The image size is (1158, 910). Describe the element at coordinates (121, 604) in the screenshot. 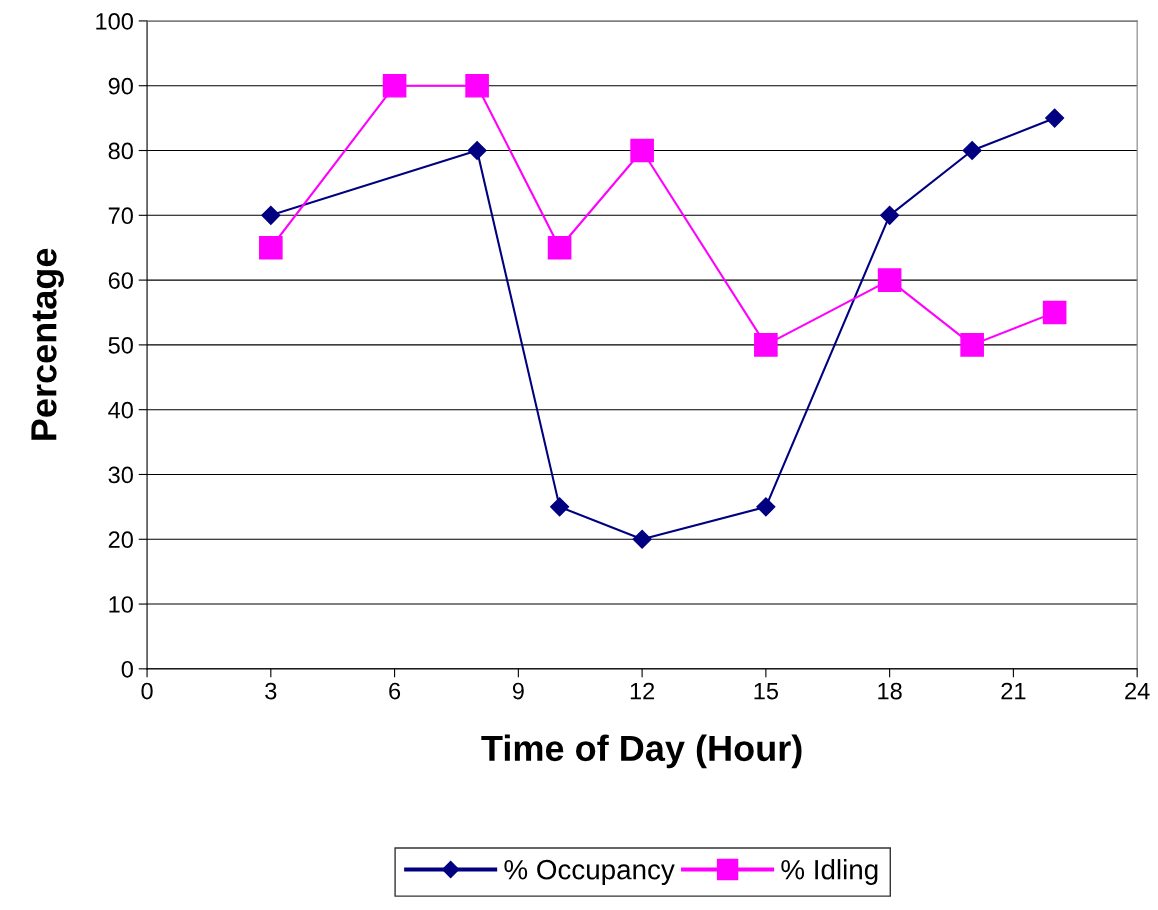

I see `y-tick-label: 10` at that location.